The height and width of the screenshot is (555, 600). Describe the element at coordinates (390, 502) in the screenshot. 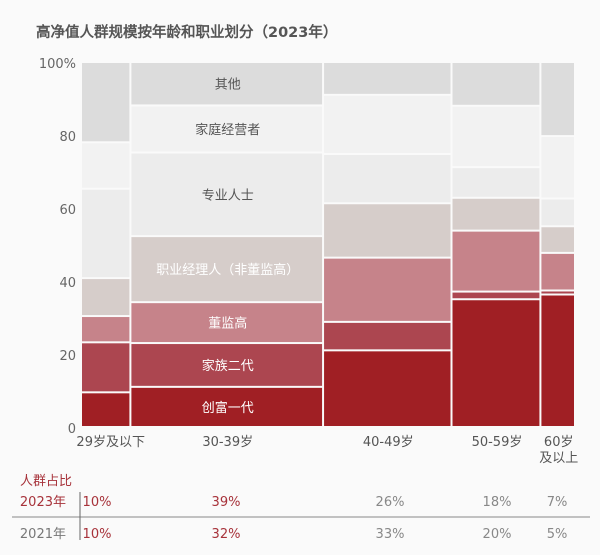

I see `table-cell: 26%` at that location.